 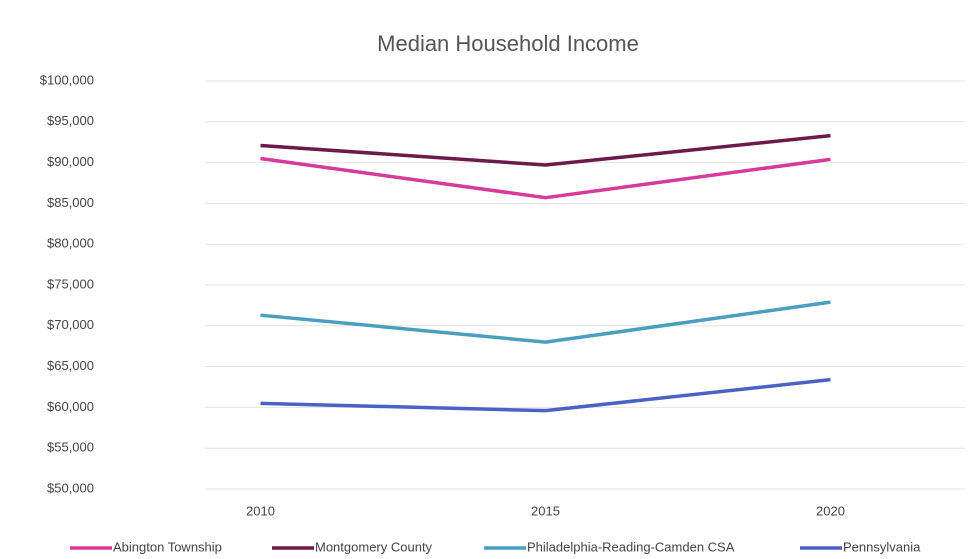 I want to click on y-tick-label: $95,000, so click(x=70, y=120).